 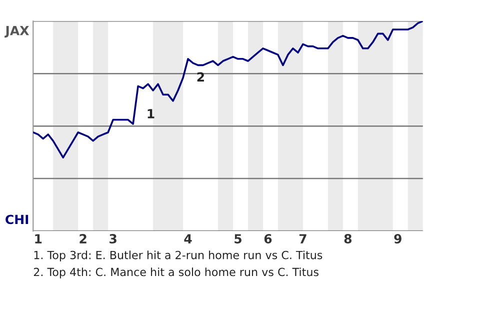 I want to click on text: 1. Top 3rd: E. Butler hit a 2-run home run vs C. Titus, so click(x=178, y=256).